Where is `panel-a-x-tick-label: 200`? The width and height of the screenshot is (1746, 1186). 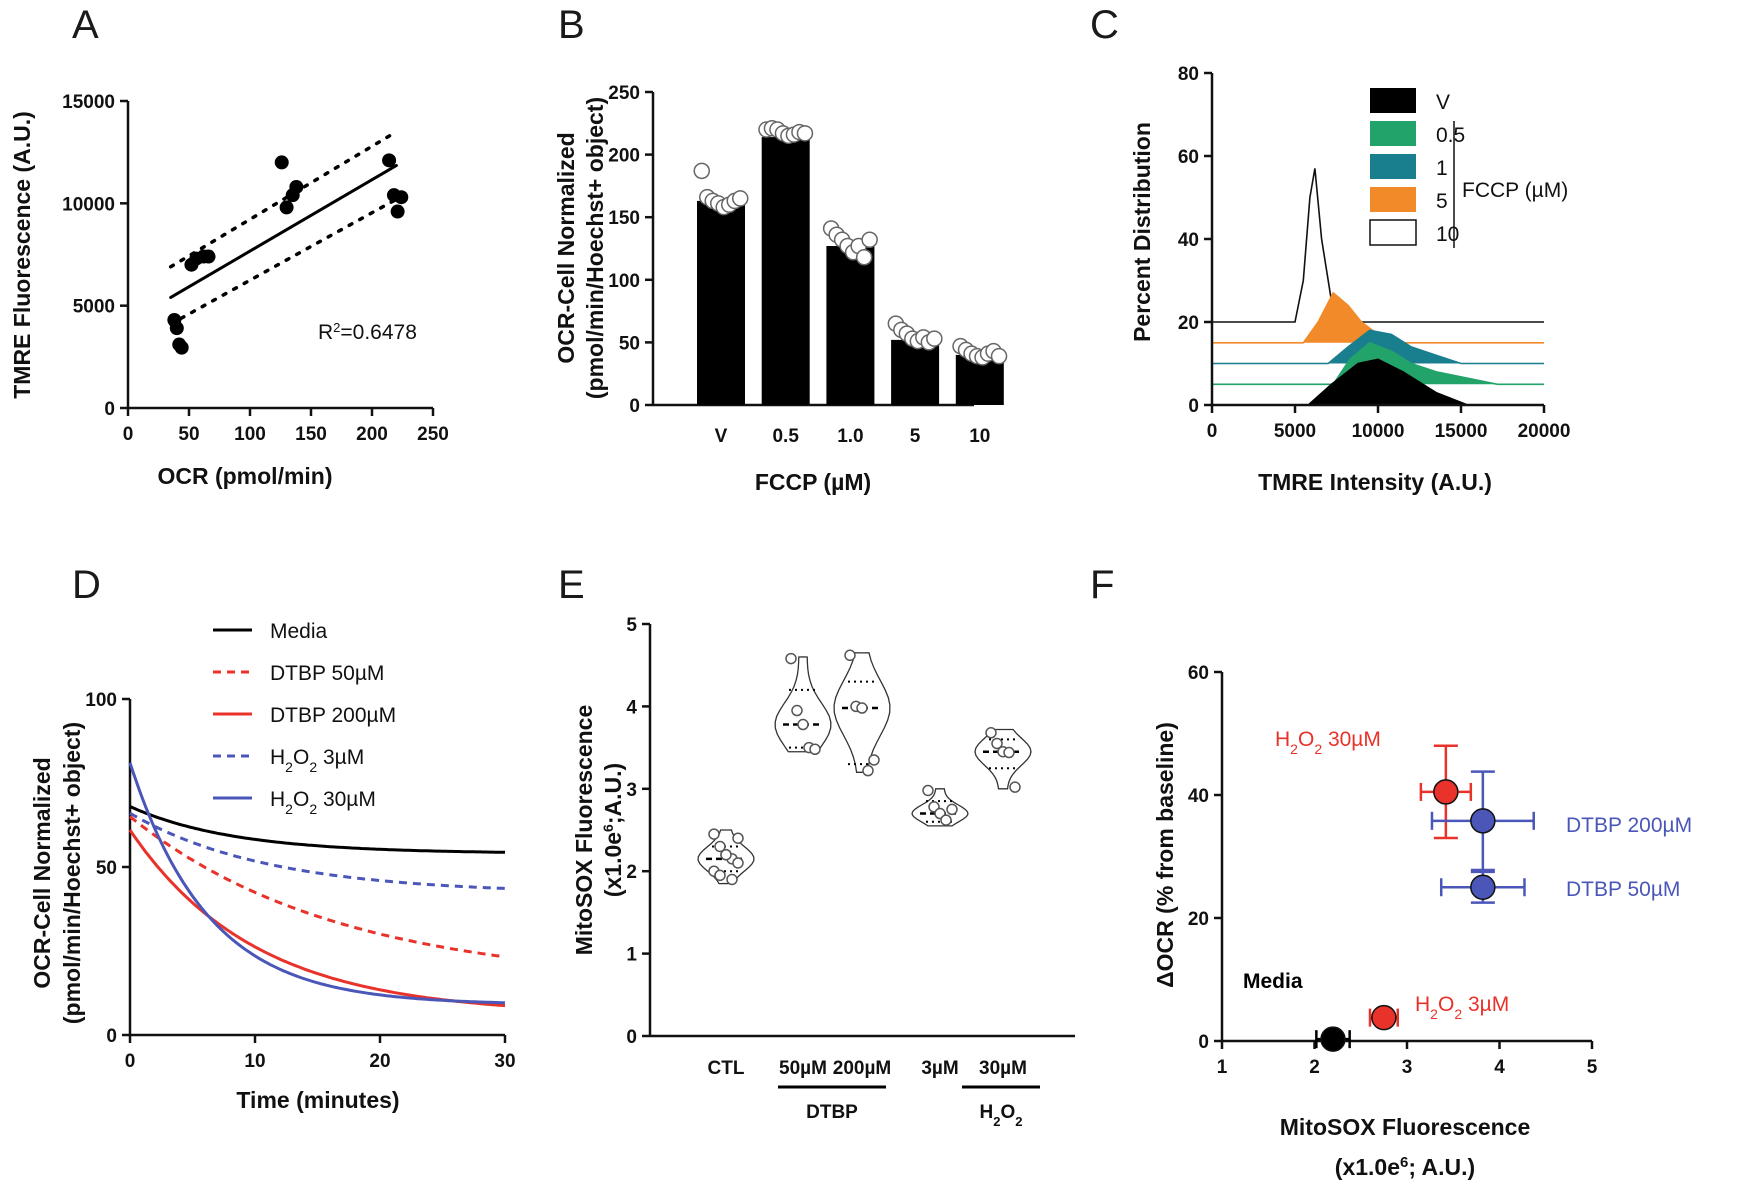
panel-a-x-tick-label: 200 is located at coordinates (372, 434).